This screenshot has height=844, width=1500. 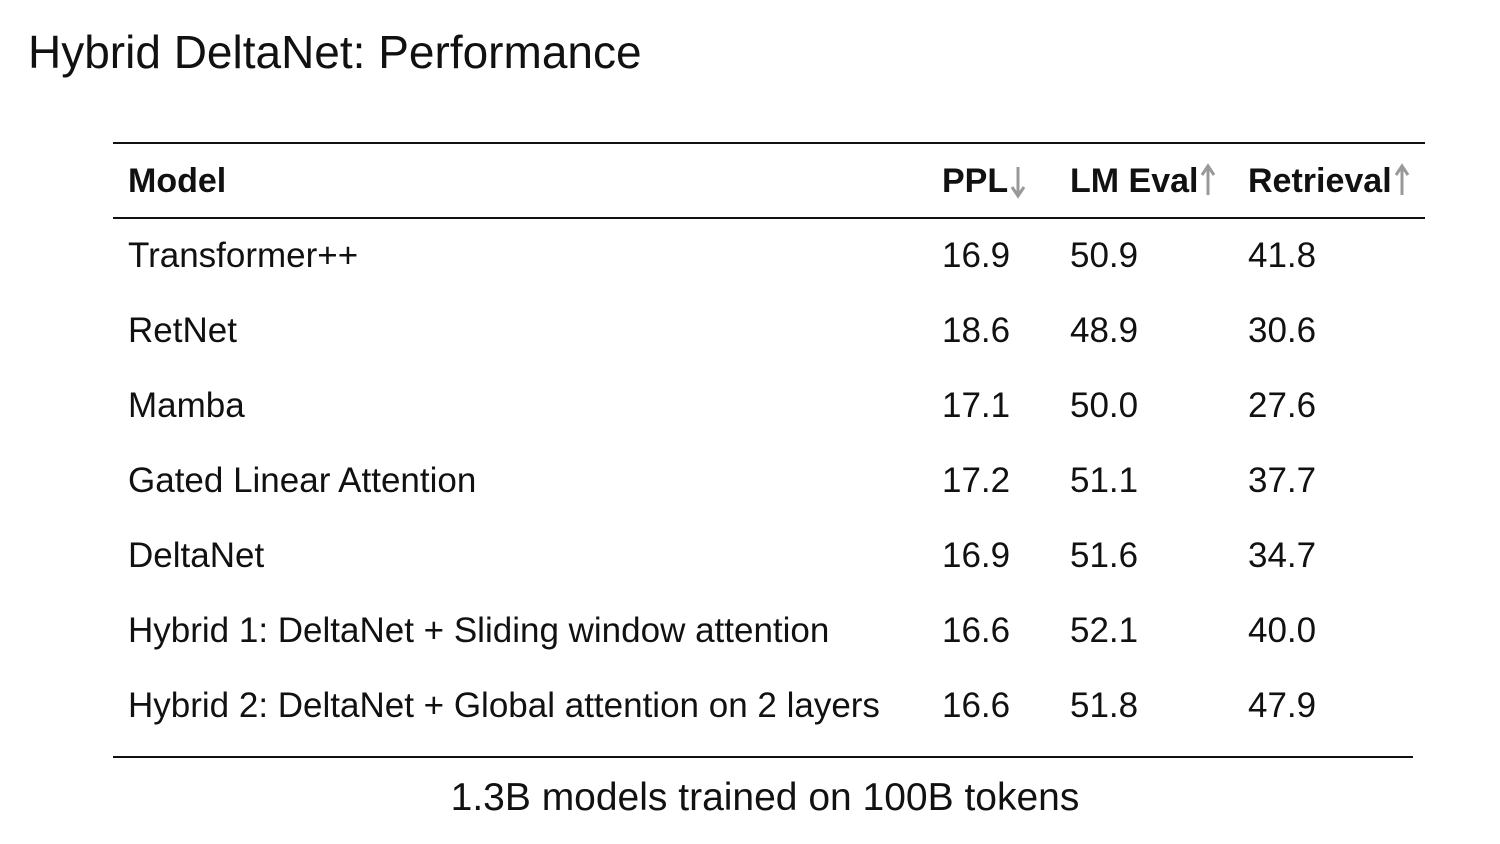 I want to click on metric-value: 50.9, so click(x=1104, y=255).